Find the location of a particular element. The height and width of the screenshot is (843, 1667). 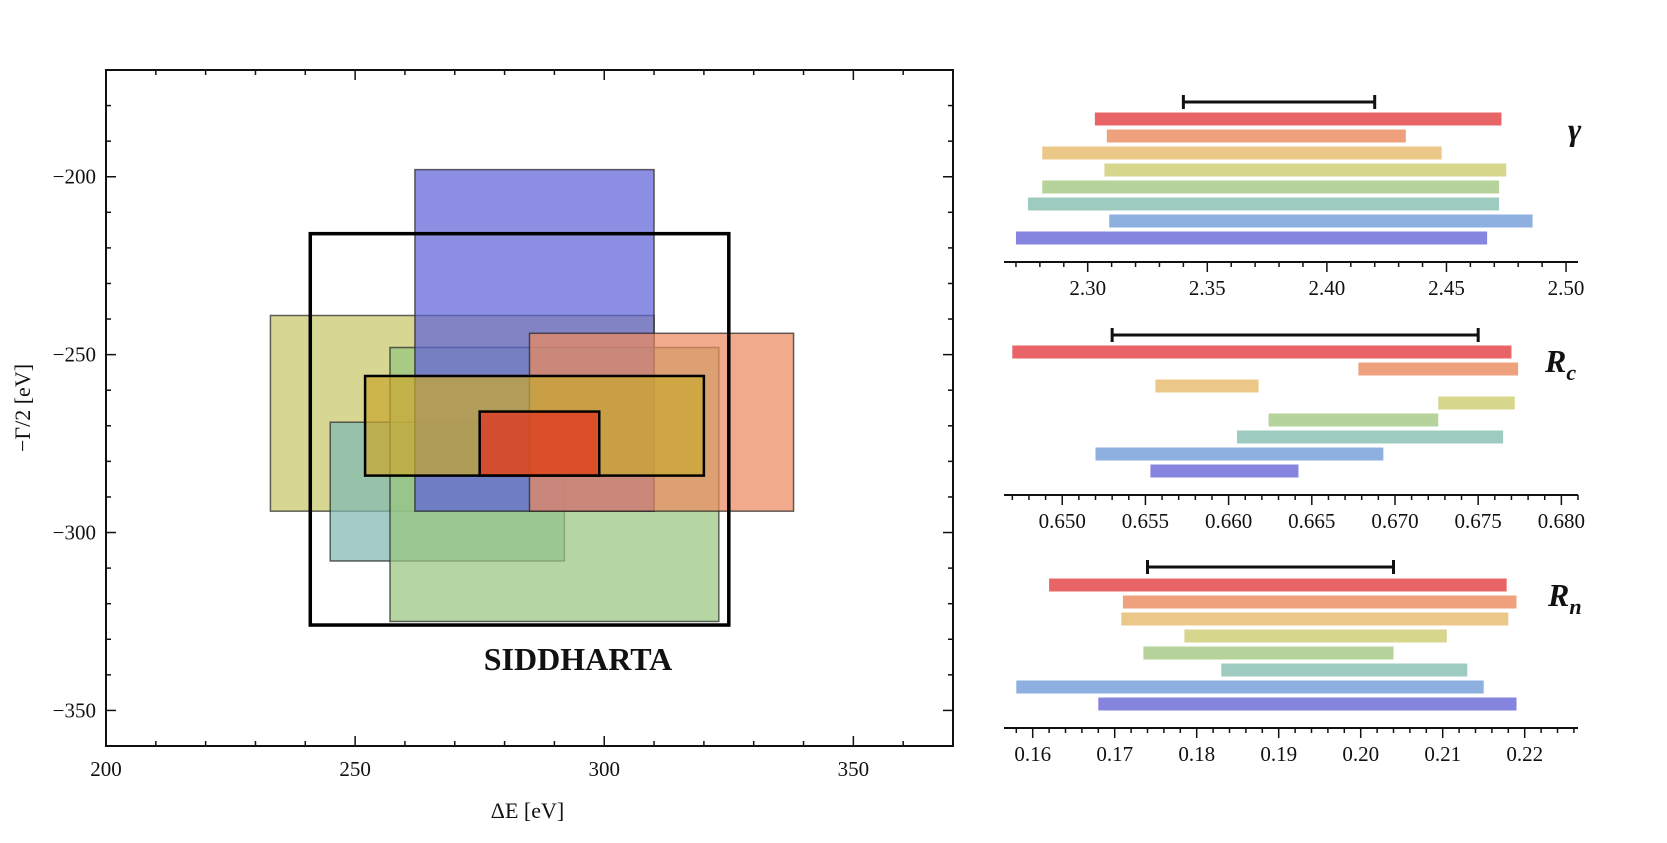

y-tick-label: −350 is located at coordinates (74, 710).